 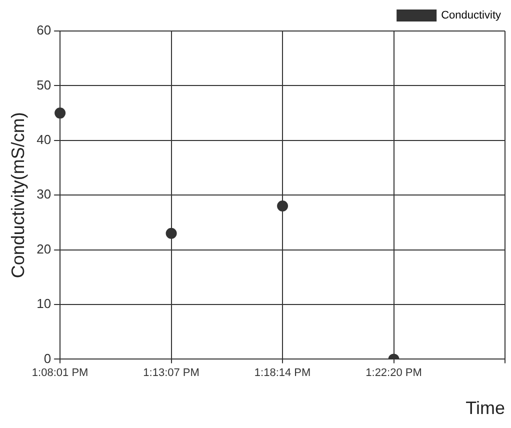 I want to click on x-tick-label: 1:22:20 PM, so click(x=394, y=372).